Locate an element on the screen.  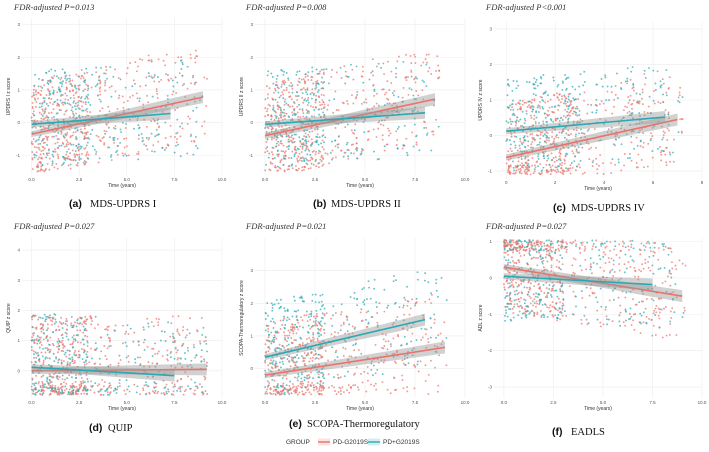
x-tick-label: 5.0 is located at coordinates (603, 402).